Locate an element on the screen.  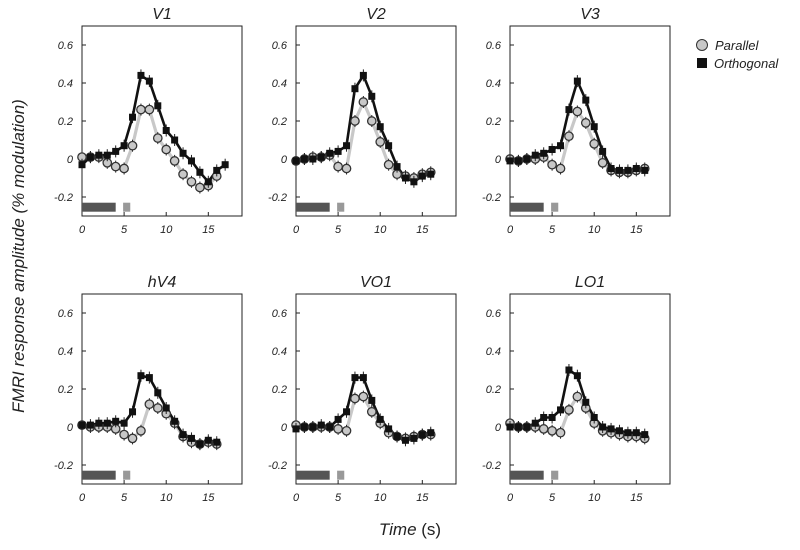
parallel-line is located at coordinates (150, 149).